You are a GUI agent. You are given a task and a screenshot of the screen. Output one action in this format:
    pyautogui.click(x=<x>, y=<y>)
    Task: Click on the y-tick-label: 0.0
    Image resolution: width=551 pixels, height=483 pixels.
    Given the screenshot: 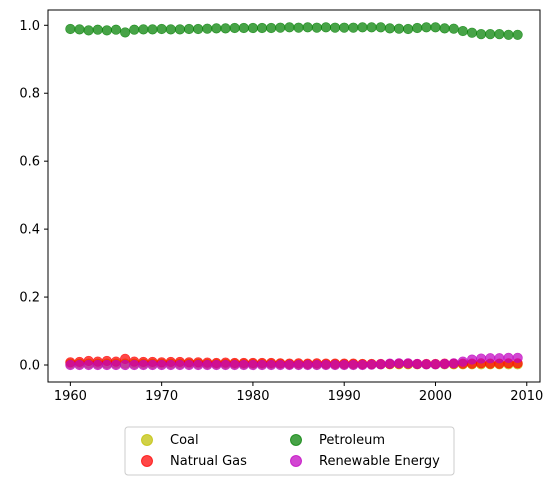 What is the action you would take?
    pyautogui.click(x=29, y=366)
    